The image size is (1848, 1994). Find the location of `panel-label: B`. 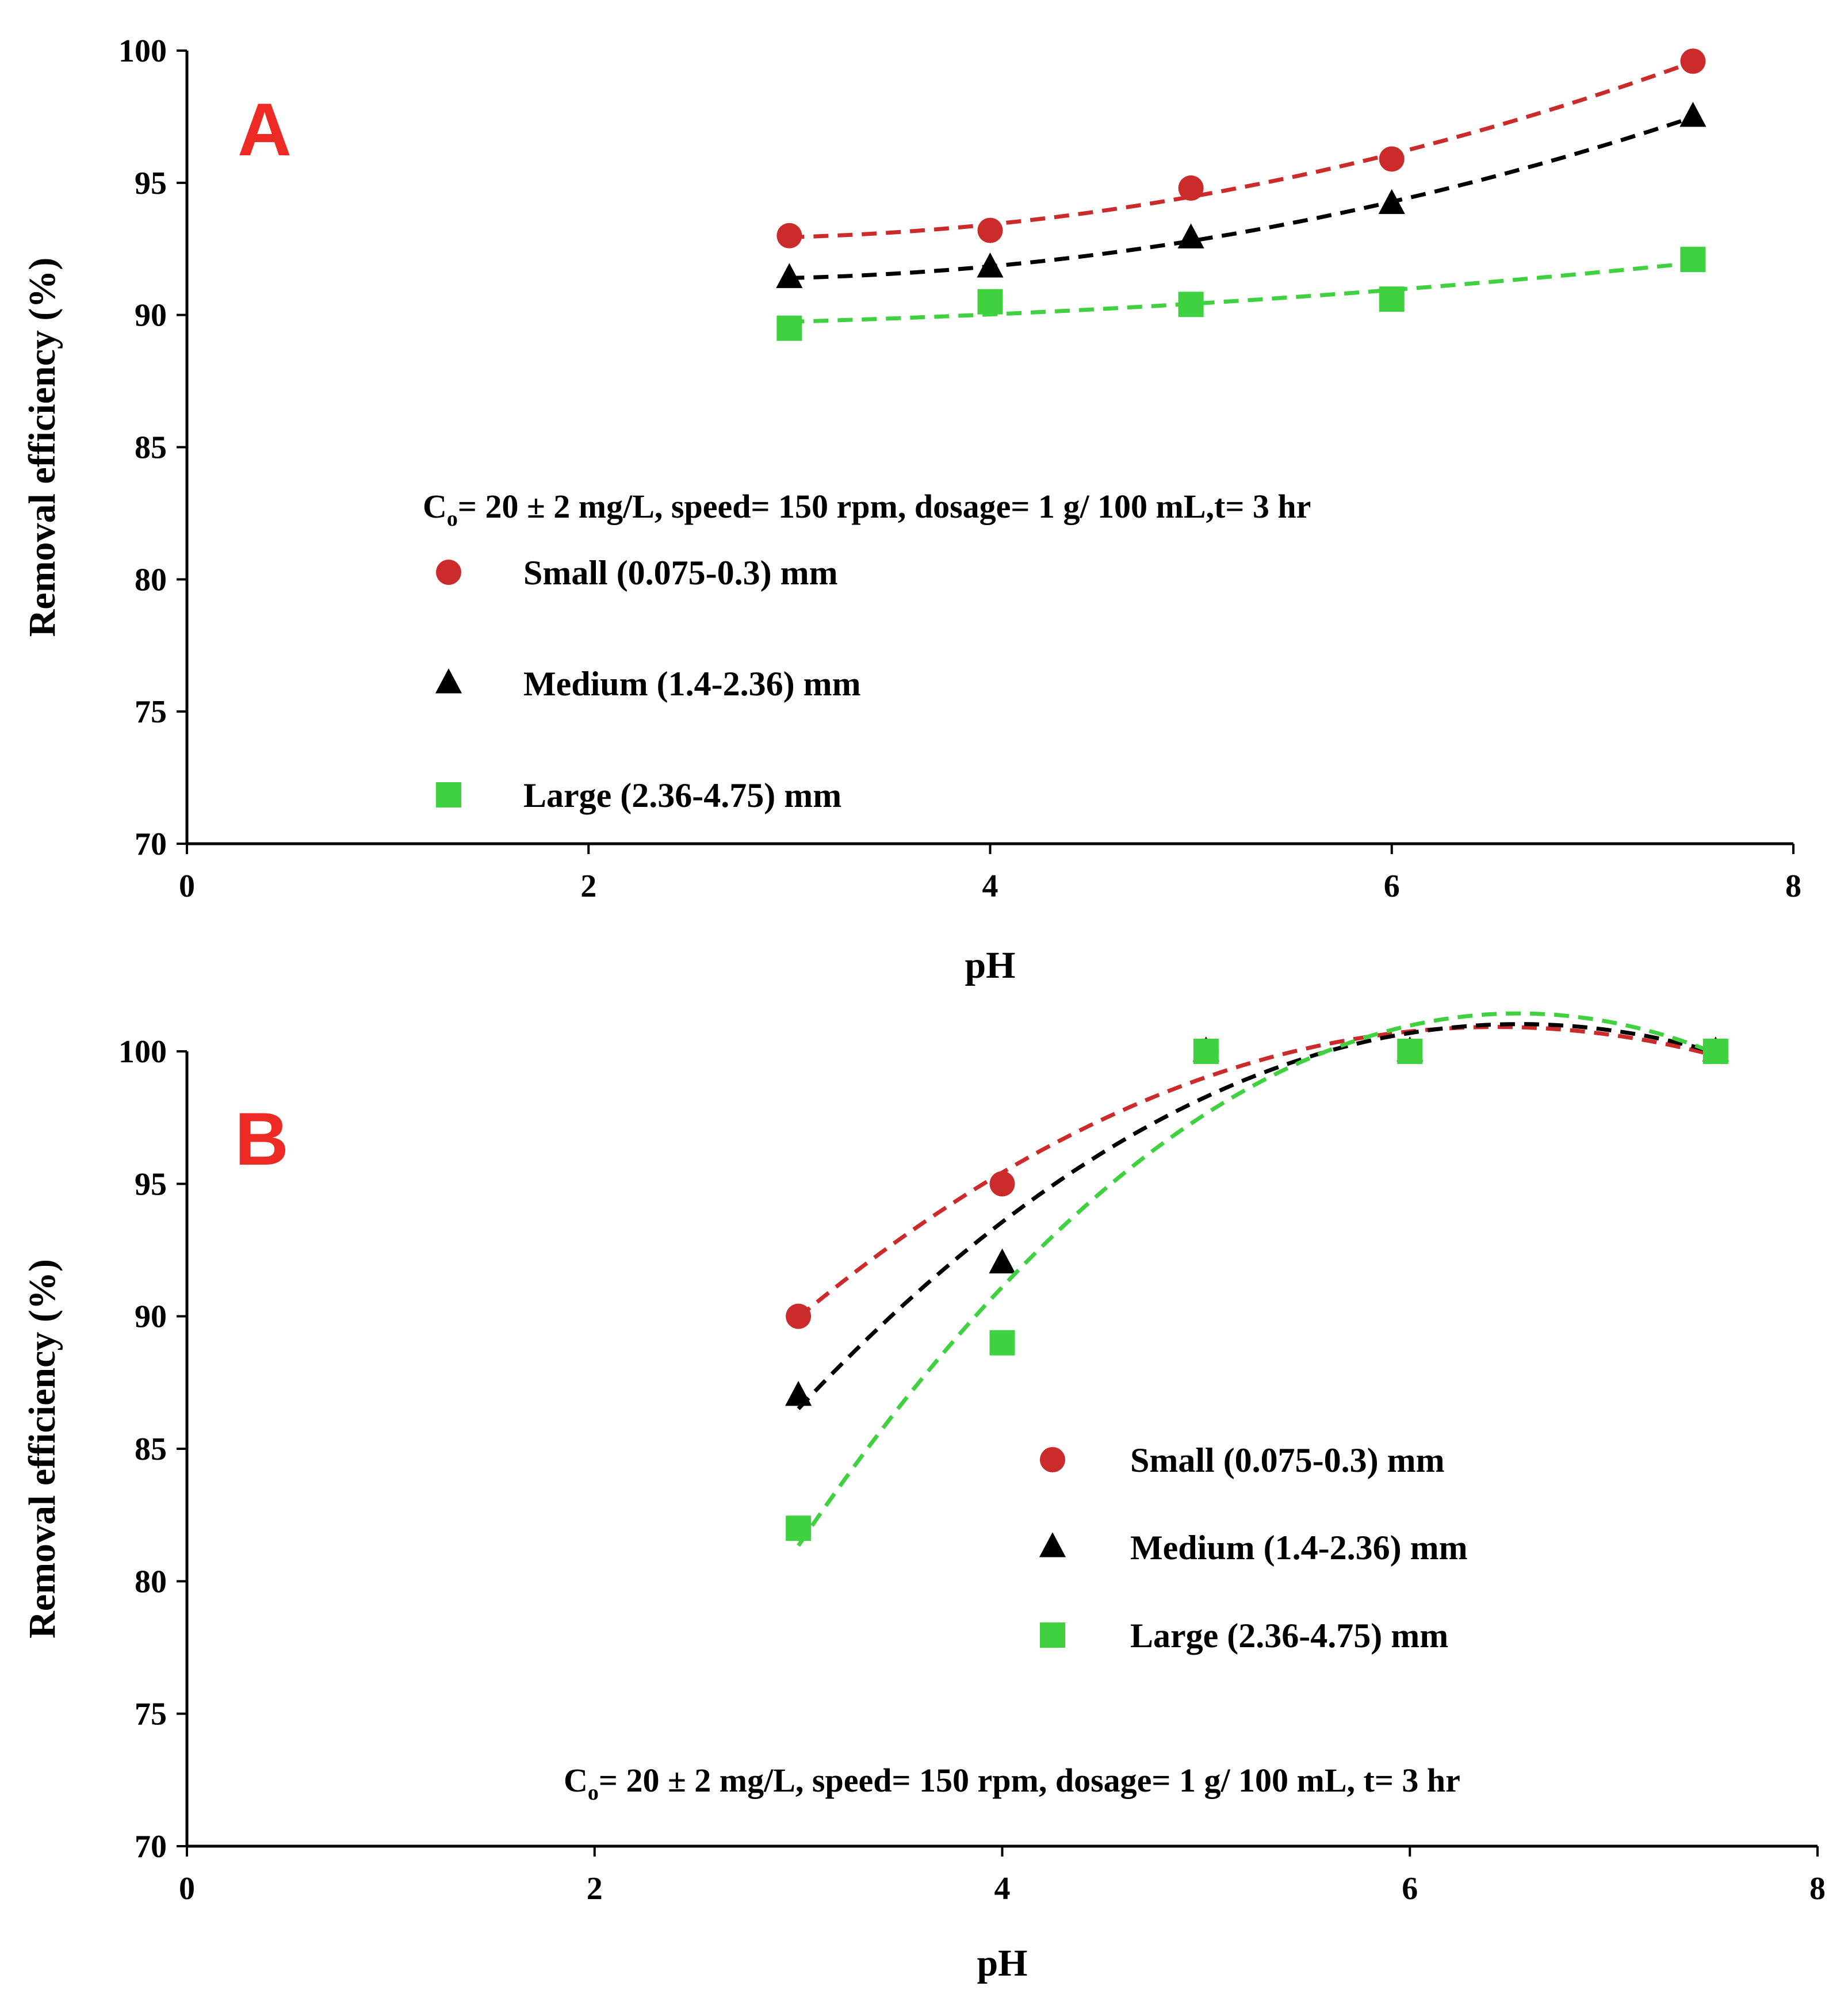

panel-label: B is located at coordinates (262, 1139).